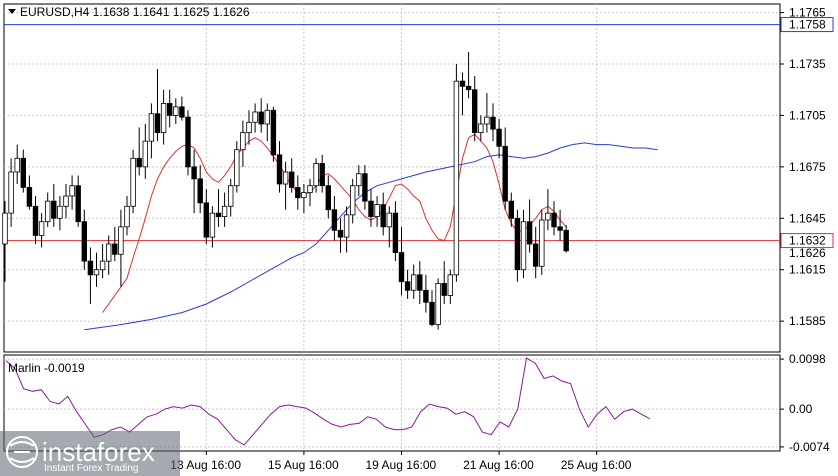 This screenshot has width=838, height=476. I want to click on logo-tagline: Instant Forex Trading, so click(91, 468).